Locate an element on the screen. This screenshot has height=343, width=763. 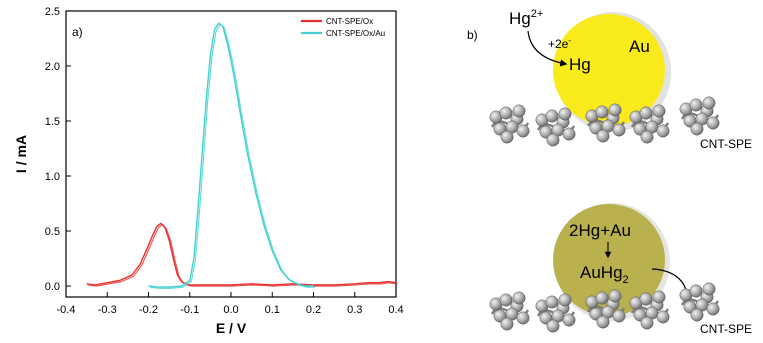
x-tick-label: -0.2 is located at coordinates (148, 310).